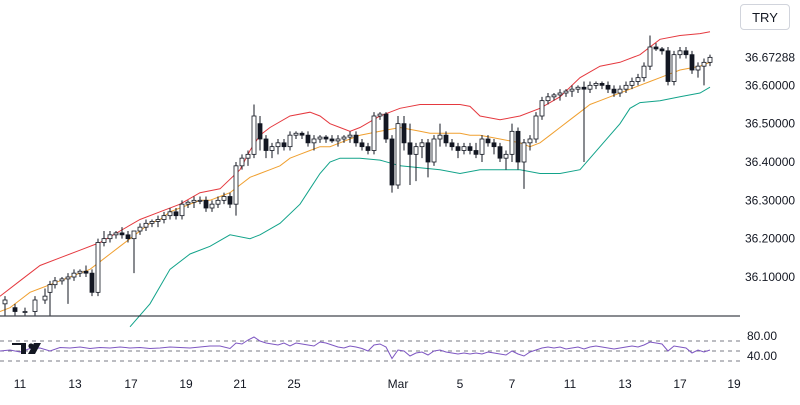 Image resolution: width=800 pixels, height=405 pixels. I want to click on tradingview-logo, so click(26, 348).